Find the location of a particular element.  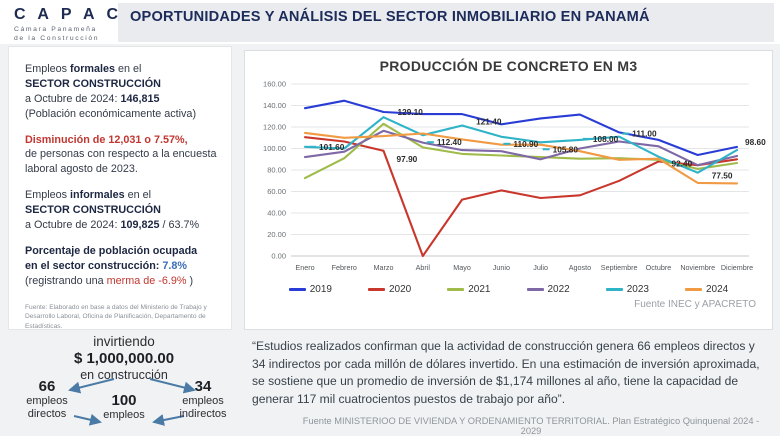

legend-label-2020: 2020 is located at coordinates (400, 289).